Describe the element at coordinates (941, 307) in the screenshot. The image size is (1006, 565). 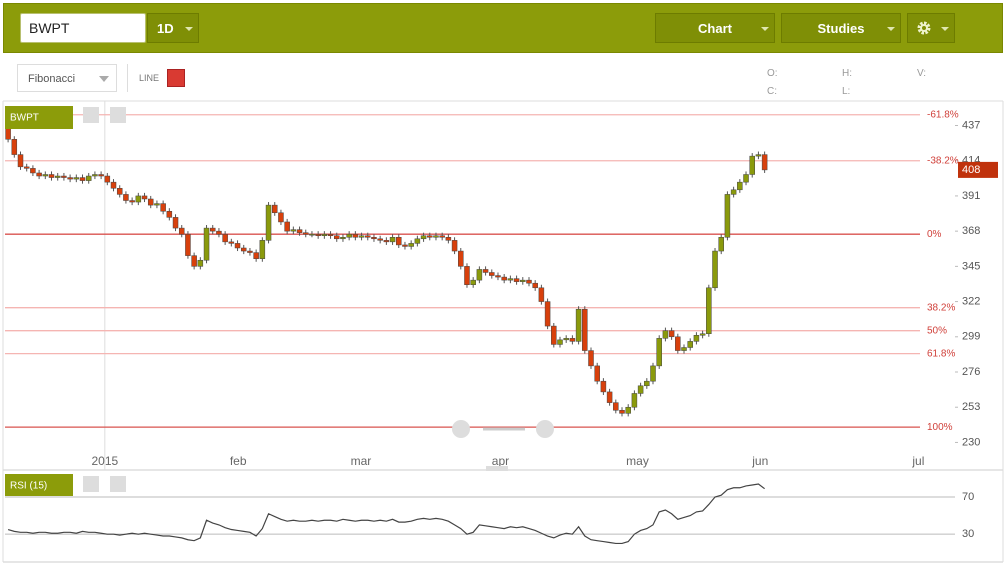
I see `fibonacci-label: 38.2%` at that location.